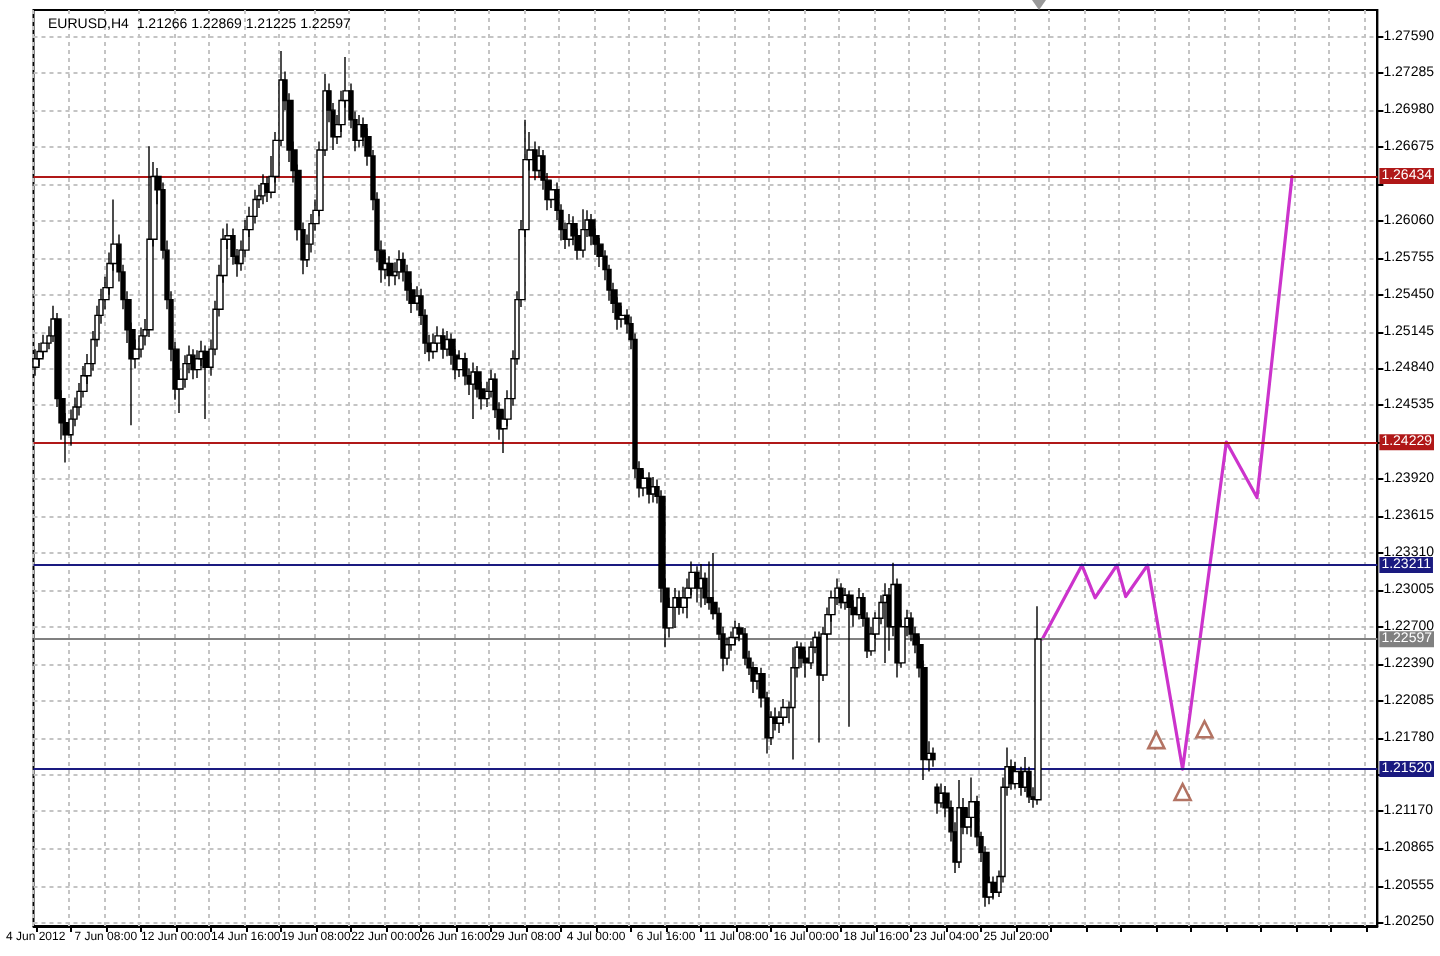 This screenshot has height=956, width=1440. Describe the element at coordinates (1167, 472) in the screenshot. I see `line-series` at that location.